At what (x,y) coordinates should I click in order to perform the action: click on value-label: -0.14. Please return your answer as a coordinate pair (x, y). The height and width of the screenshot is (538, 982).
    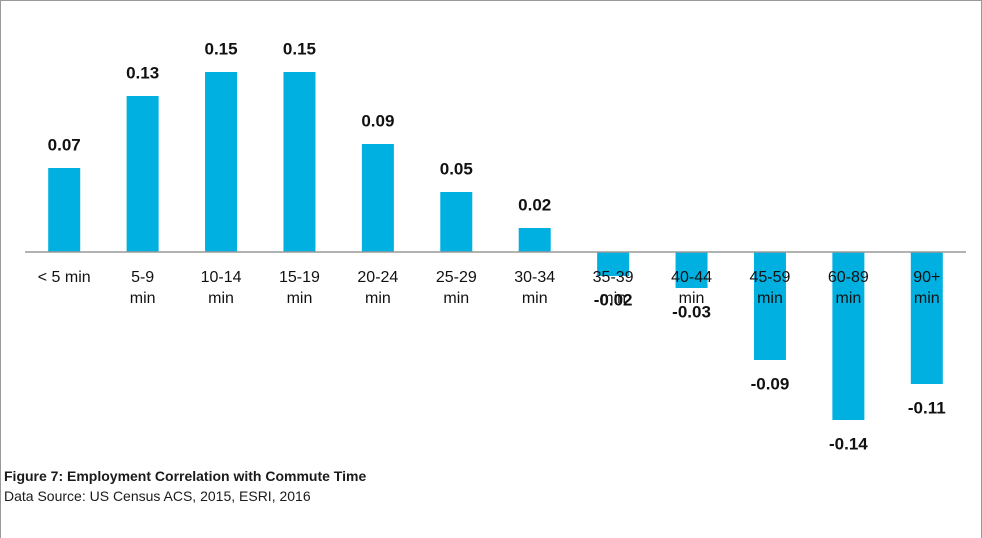
    Looking at the image, I should click on (848, 443).